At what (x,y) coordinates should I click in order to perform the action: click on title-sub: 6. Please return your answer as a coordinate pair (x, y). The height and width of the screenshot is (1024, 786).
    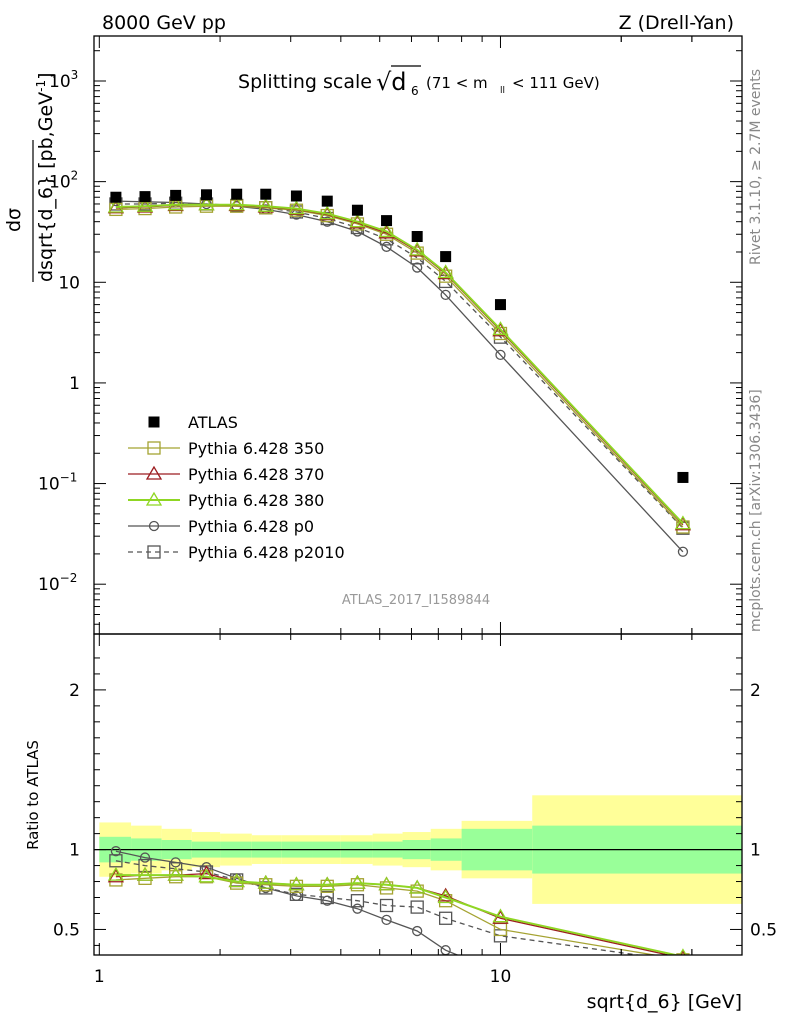
    Looking at the image, I should click on (415, 91).